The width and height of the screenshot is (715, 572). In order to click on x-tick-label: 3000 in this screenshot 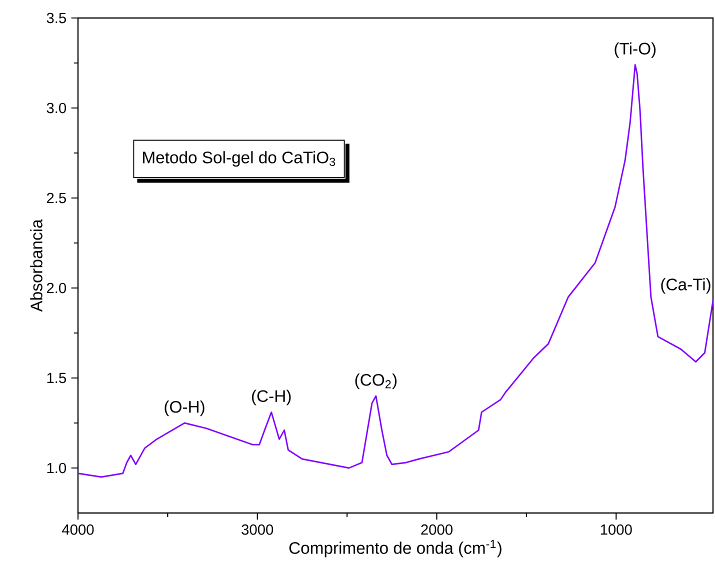, I will do `click(258, 529)`.